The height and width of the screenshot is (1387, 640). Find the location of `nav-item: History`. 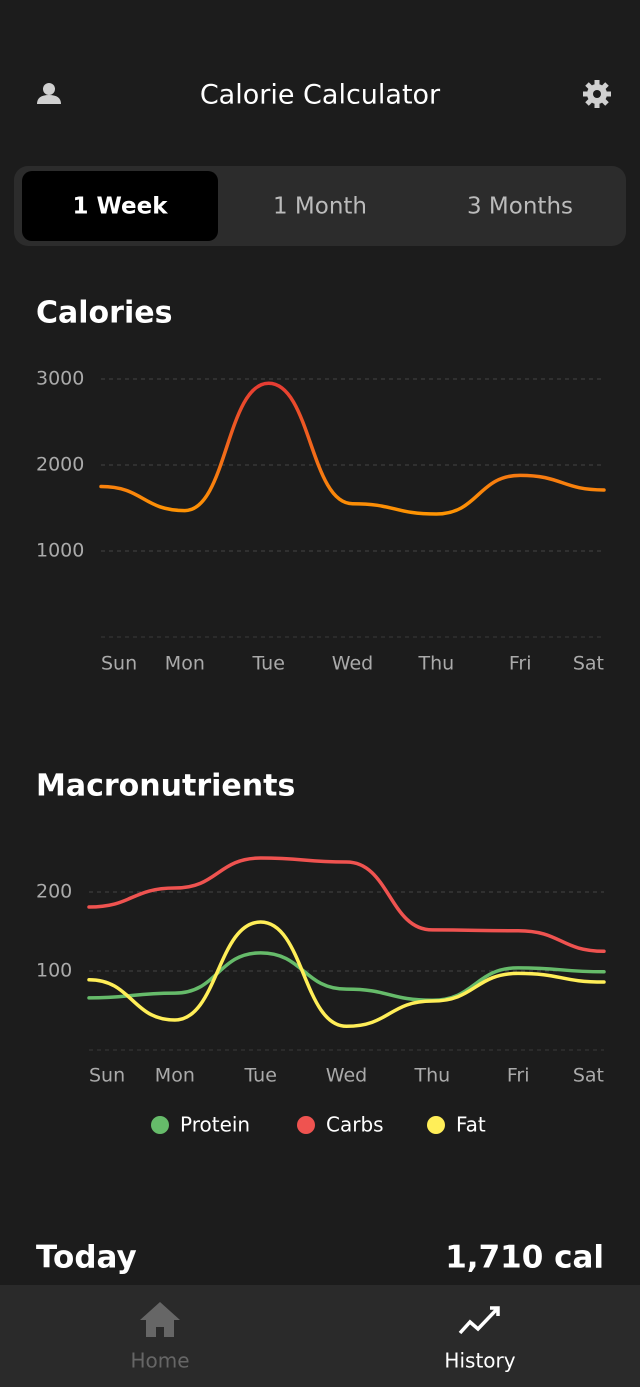

nav-item: History is located at coordinates (479, 1361).